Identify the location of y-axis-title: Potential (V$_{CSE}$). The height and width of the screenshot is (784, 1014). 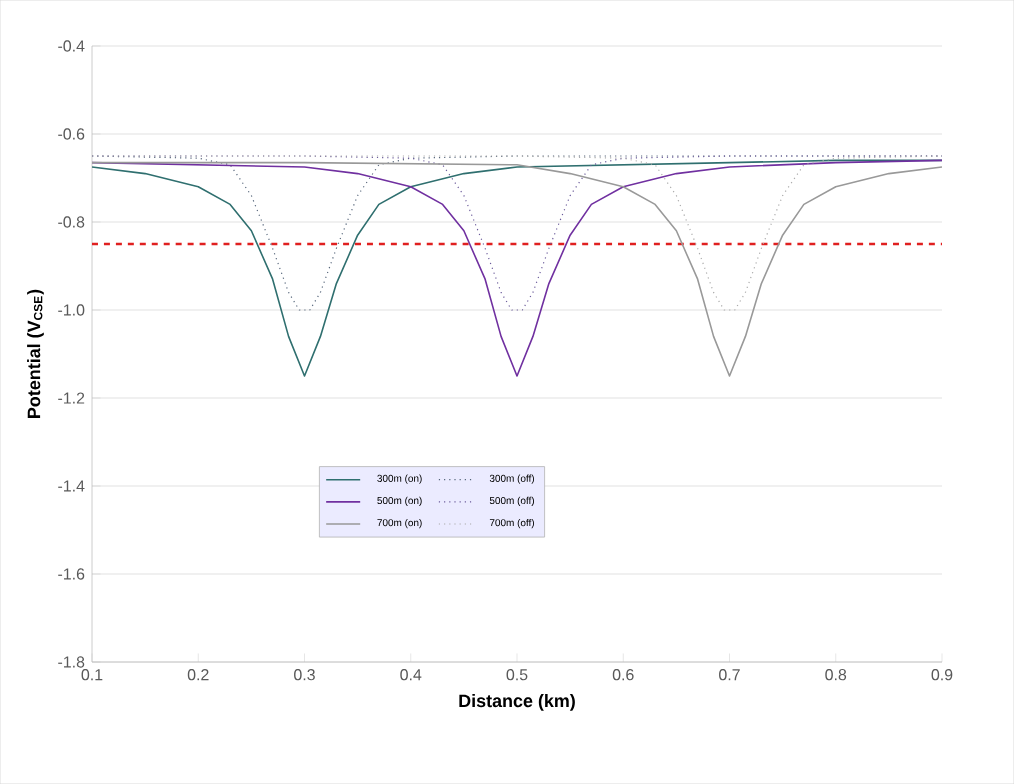
(35, 353).